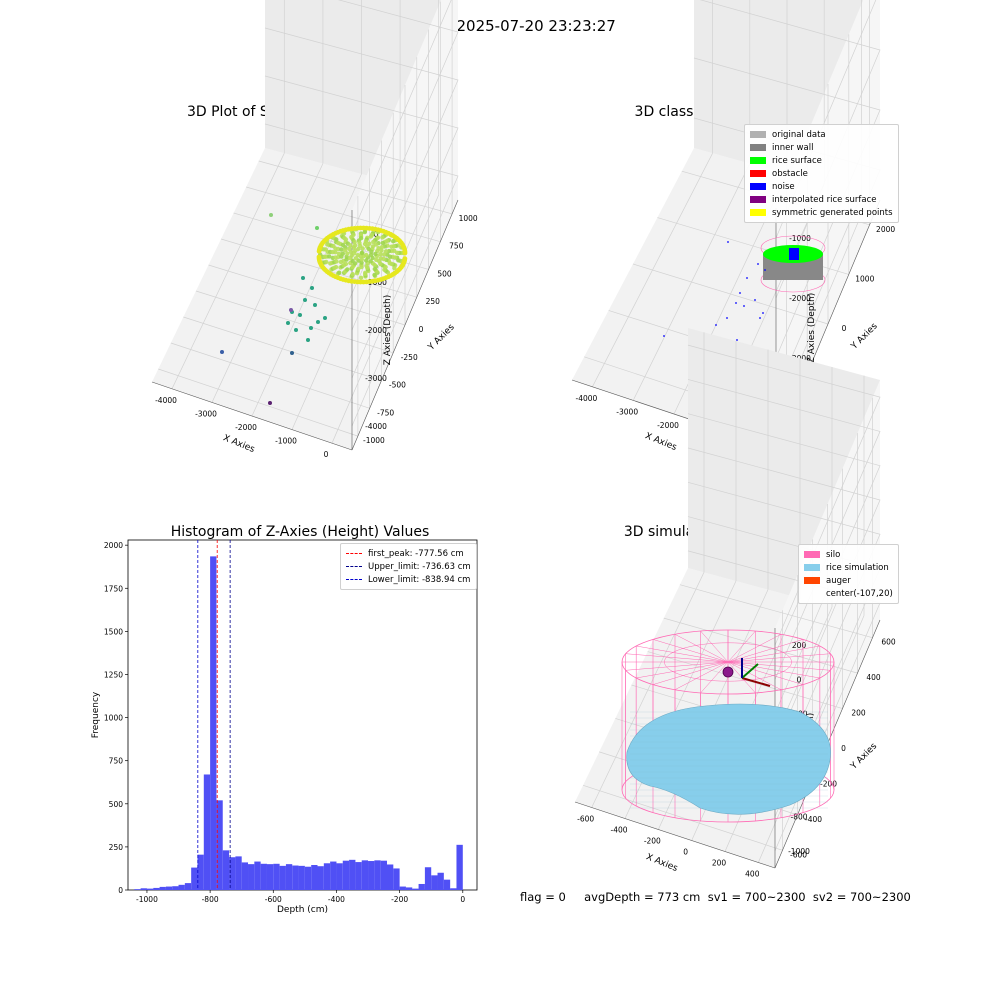 The width and height of the screenshot is (1000, 1000). Describe the element at coordinates (888, 642) in the screenshot. I see `y-tick-label: 600` at that location.